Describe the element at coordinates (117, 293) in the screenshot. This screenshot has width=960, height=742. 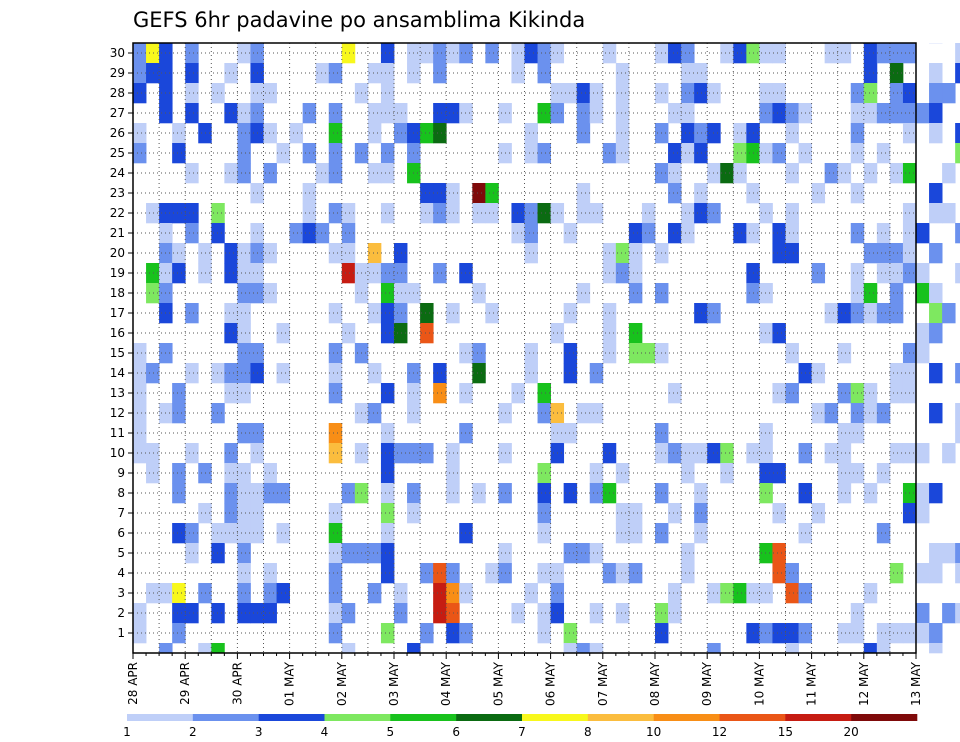
I see `y-tick-label: 18` at that location.